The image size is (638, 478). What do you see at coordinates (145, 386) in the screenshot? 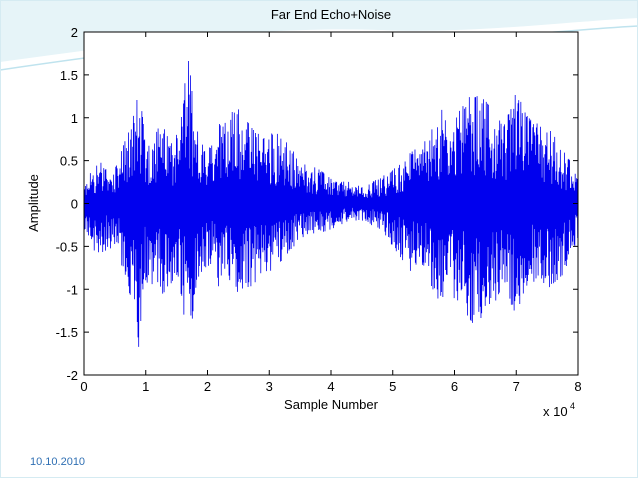
I see `x-tick-label: 1` at bounding box center [145, 386].